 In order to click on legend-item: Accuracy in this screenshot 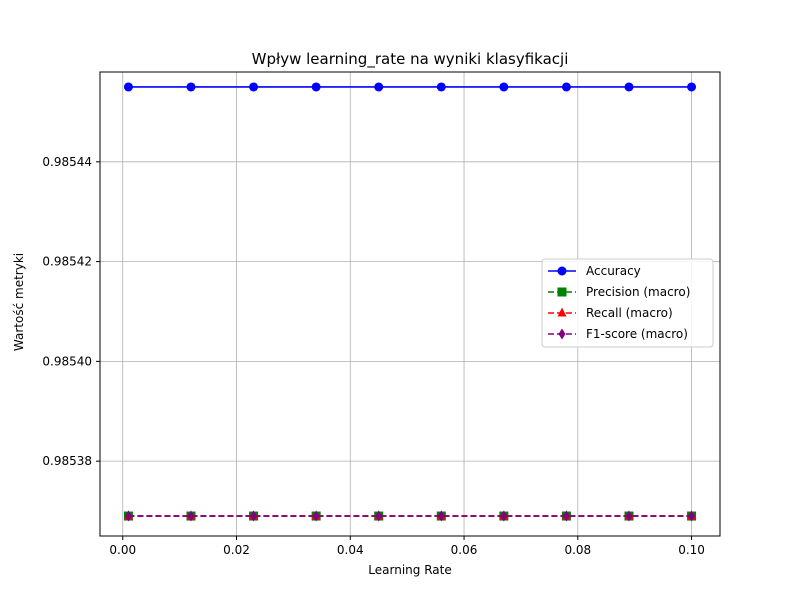, I will do `click(594, 271)`.